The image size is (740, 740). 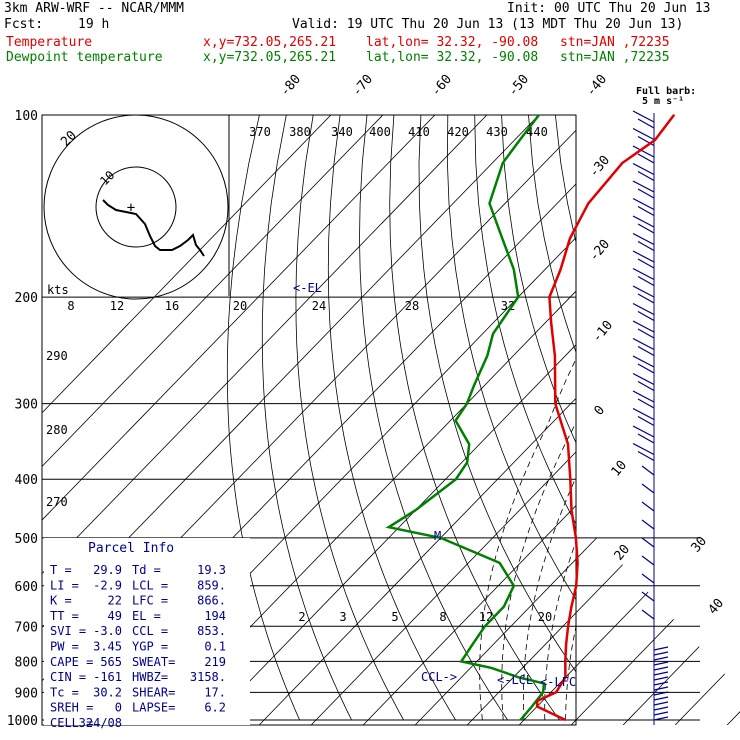 What do you see at coordinates (458, 132) in the screenshot?
I see `theta-label: 420` at bounding box center [458, 132].